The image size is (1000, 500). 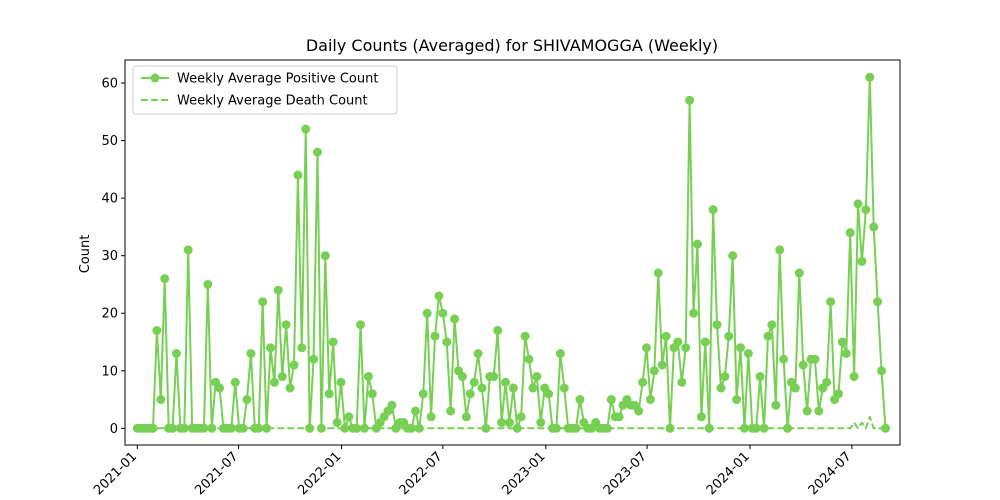 I want to click on y-tick-label: 10, so click(x=109, y=371).